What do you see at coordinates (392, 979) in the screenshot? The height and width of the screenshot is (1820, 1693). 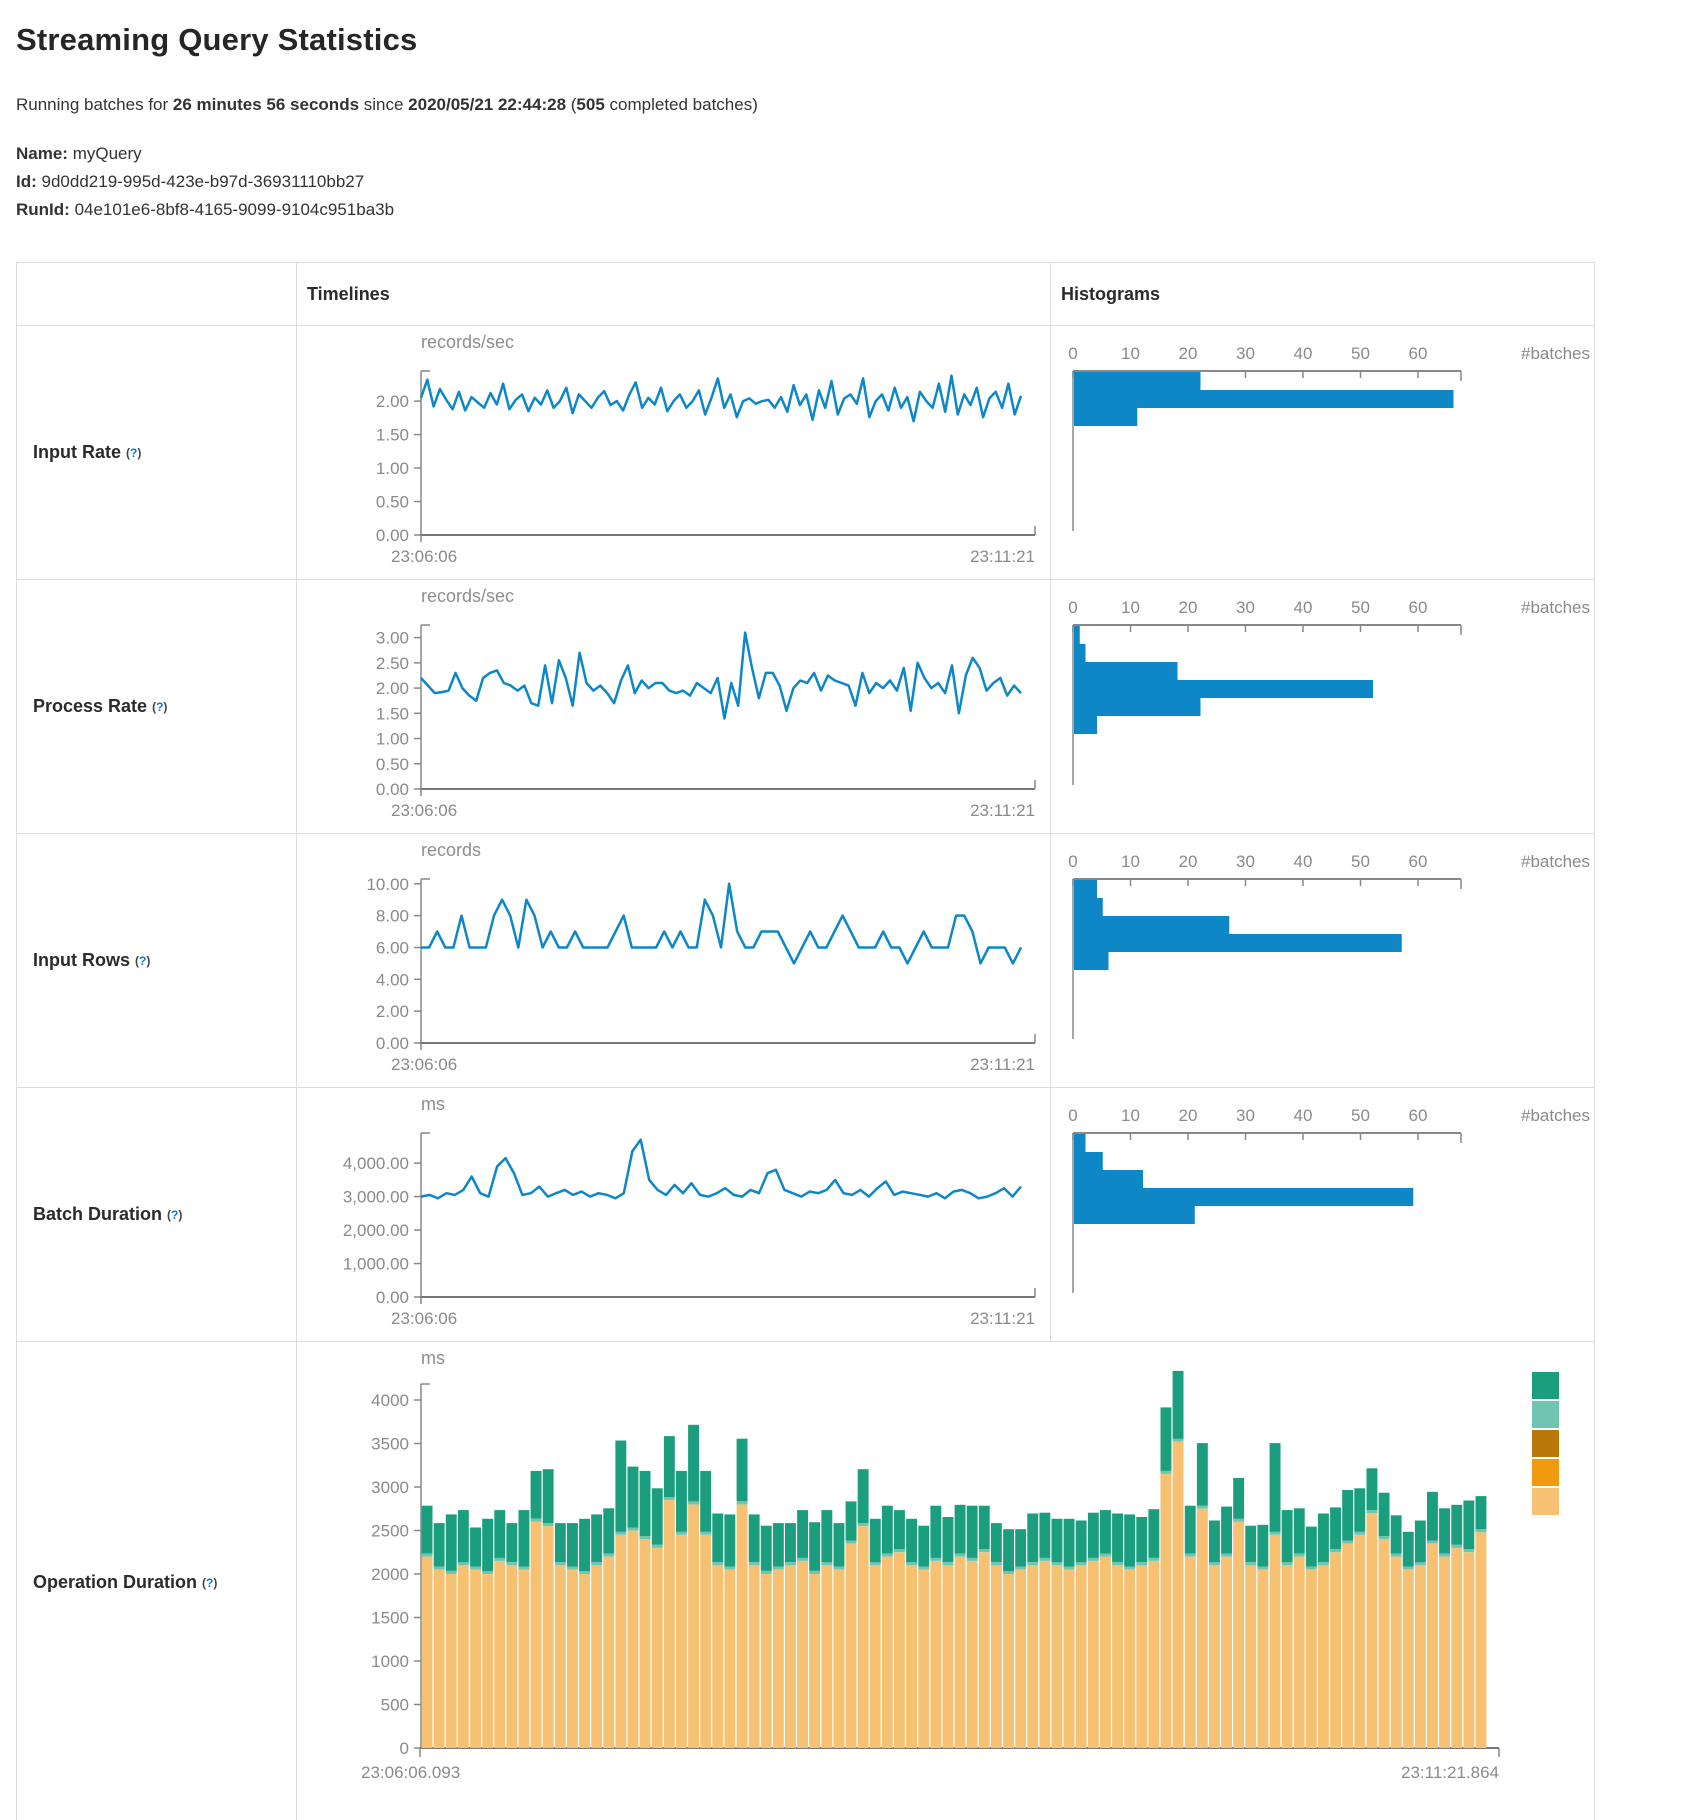 I see `y-tick-label: 4.00` at bounding box center [392, 979].